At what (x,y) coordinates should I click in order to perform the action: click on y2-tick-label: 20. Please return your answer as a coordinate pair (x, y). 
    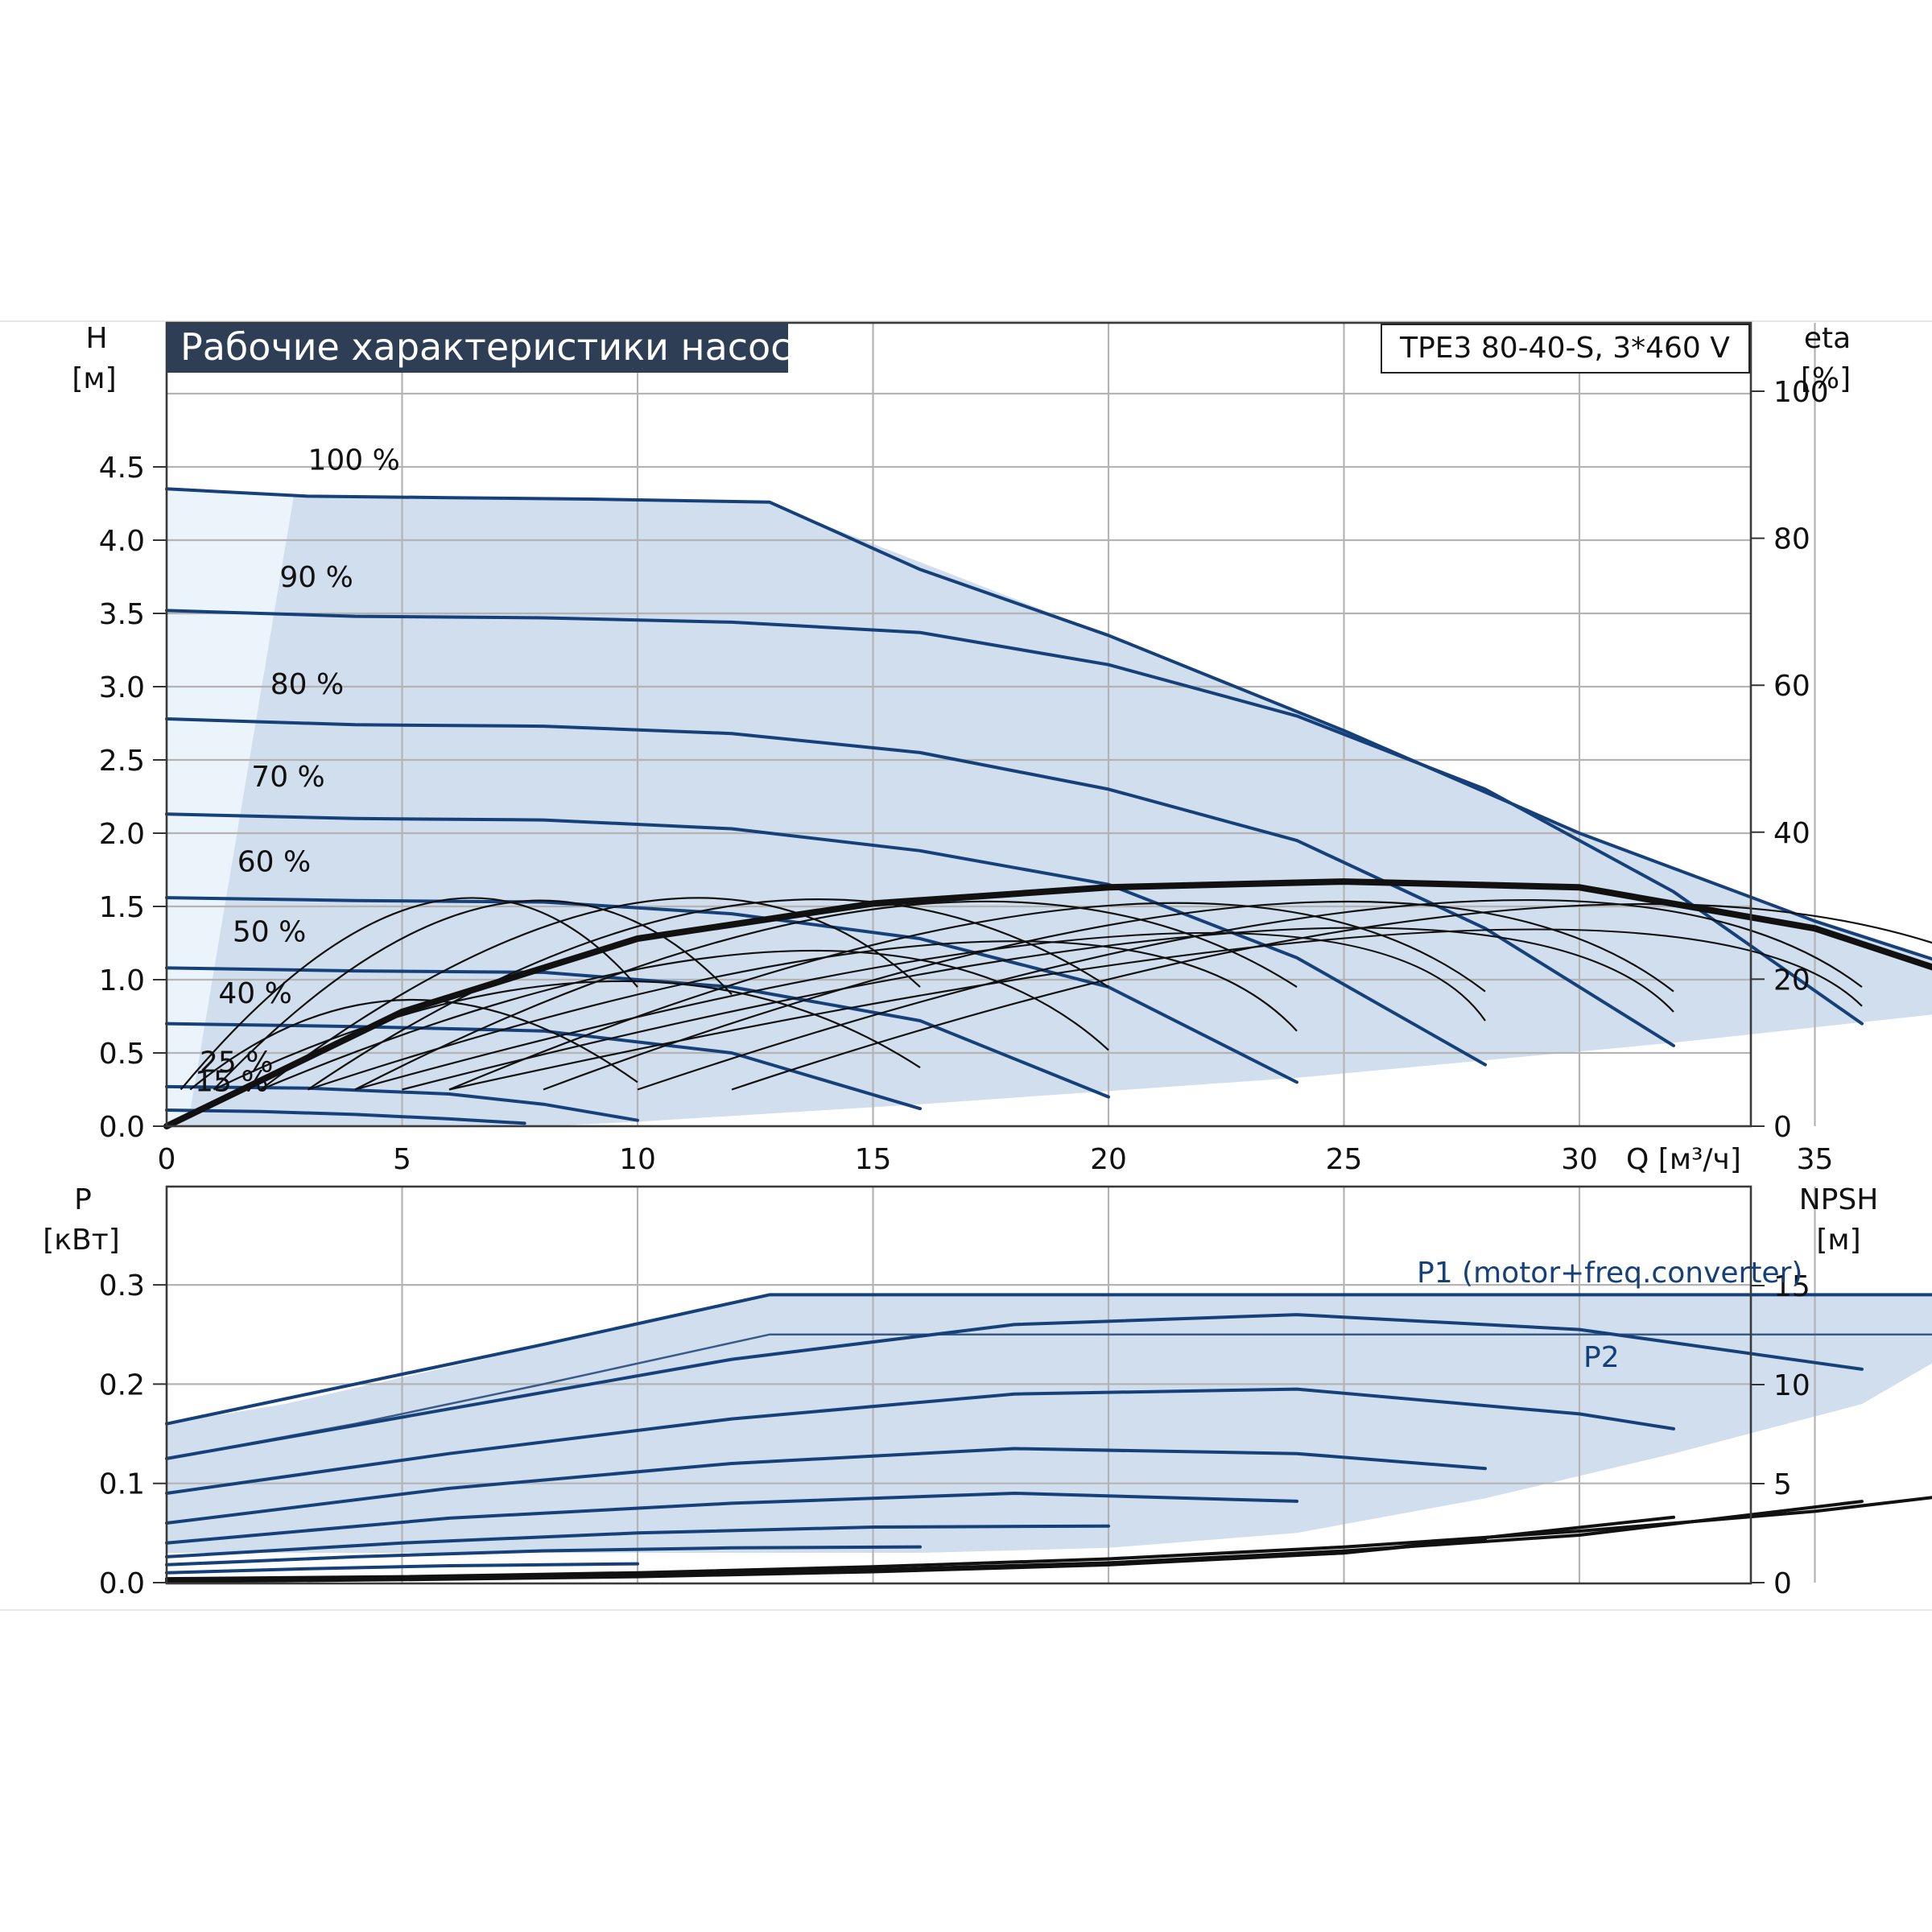
    Looking at the image, I should click on (1791, 980).